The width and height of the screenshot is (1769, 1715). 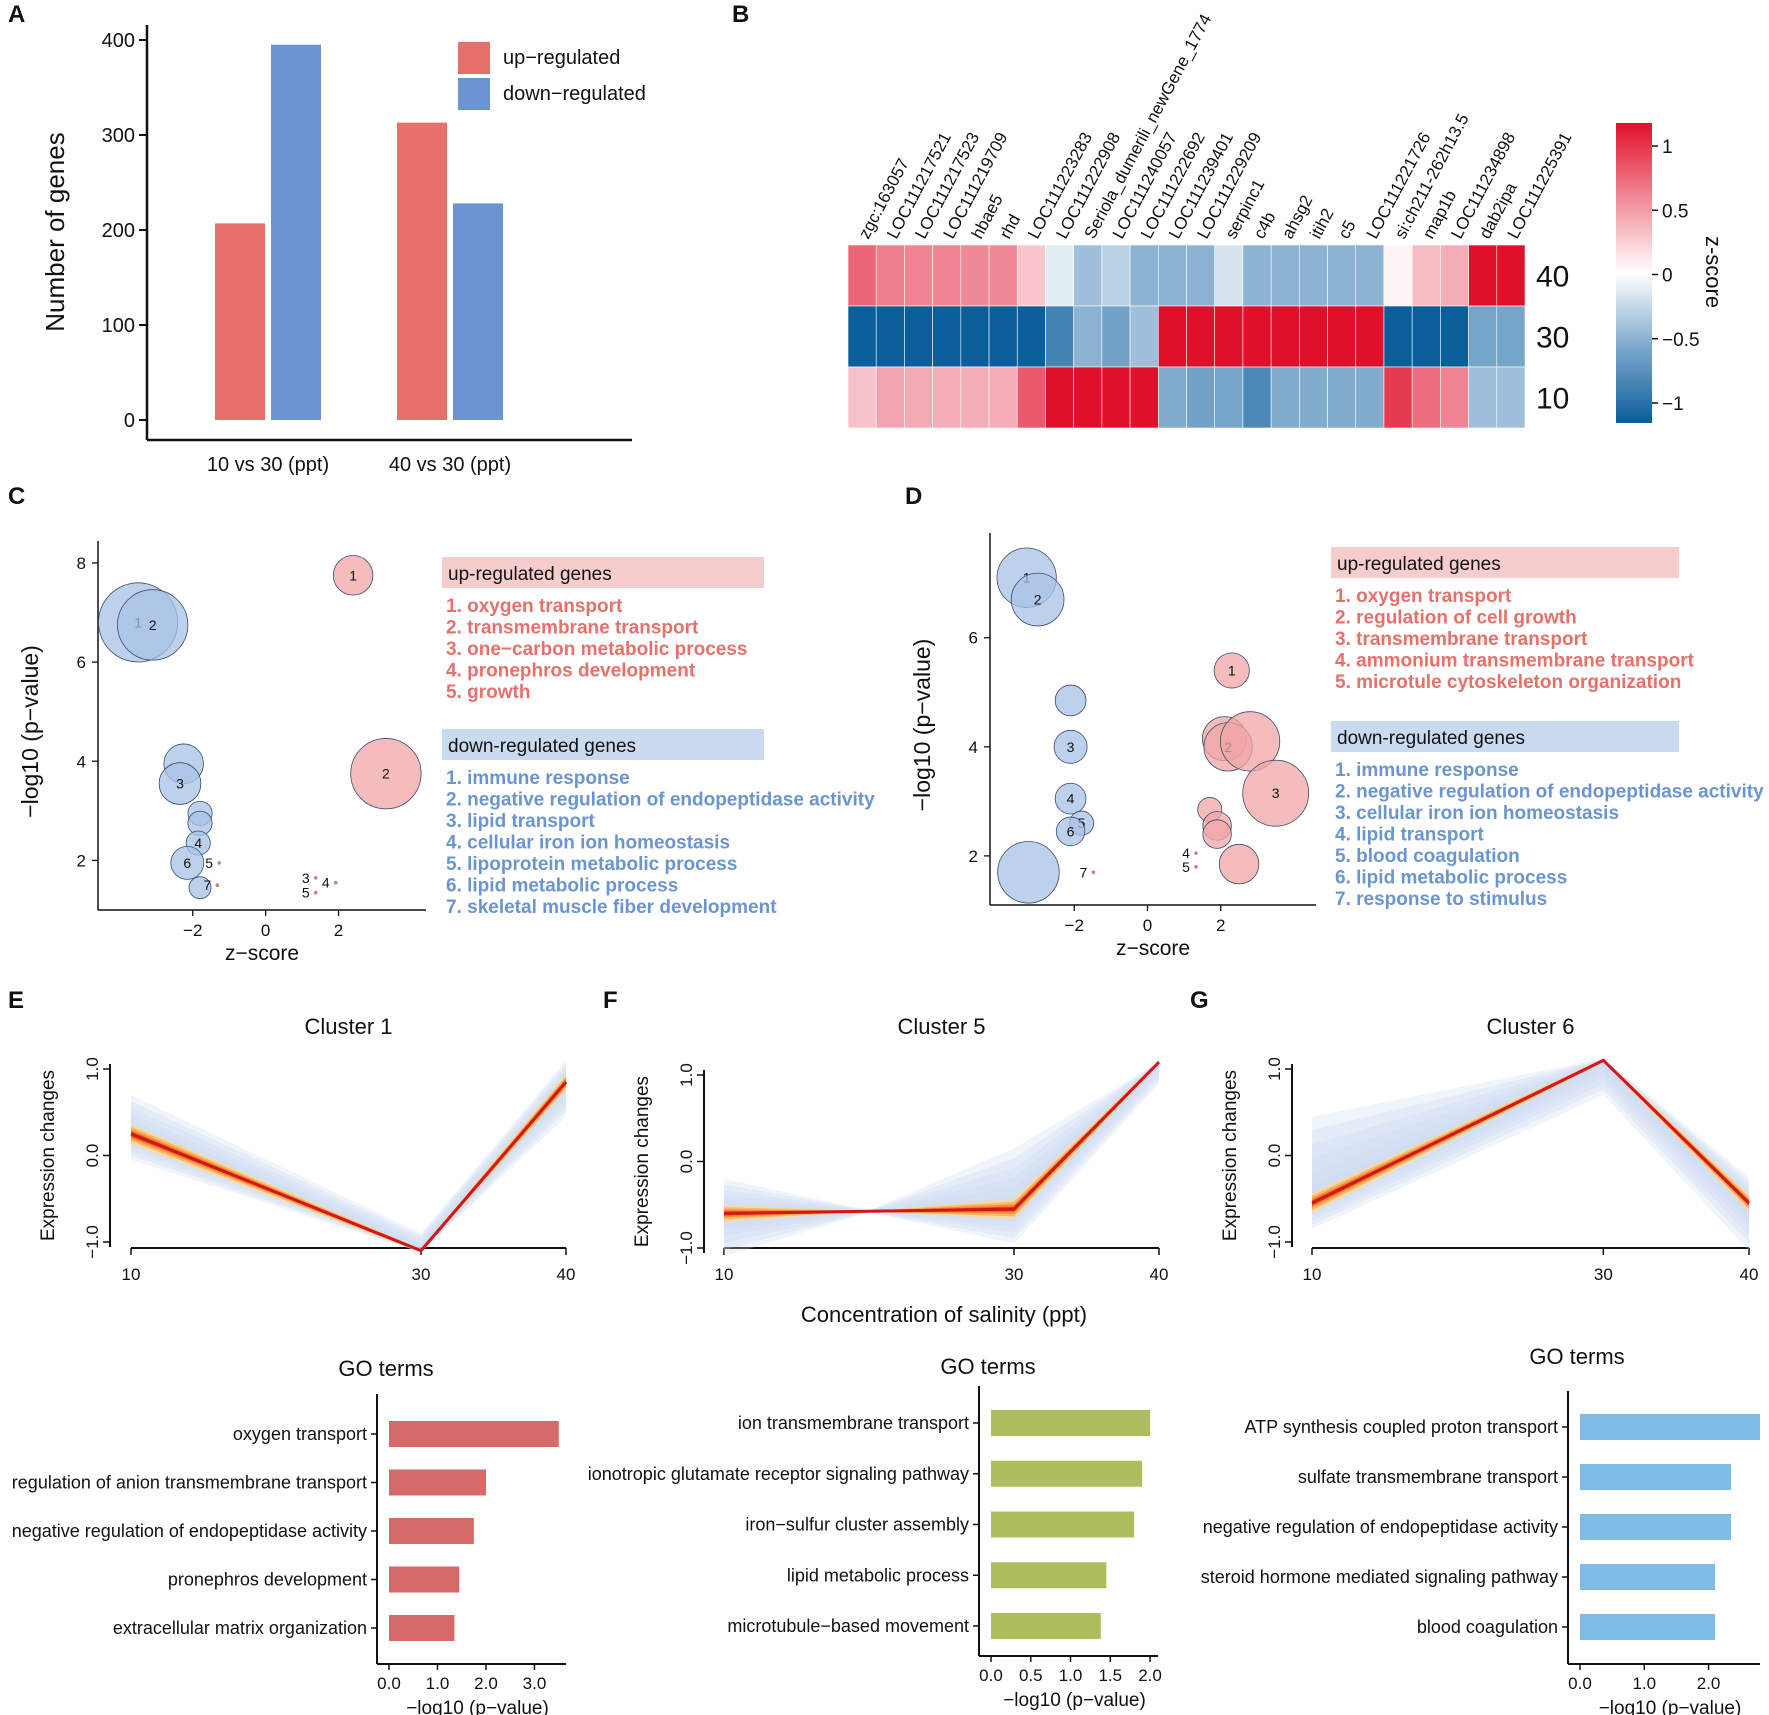 What do you see at coordinates (853, 1423) in the screenshot?
I see `f-go-category-label: ion transmembrane transport` at bounding box center [853, 1423].